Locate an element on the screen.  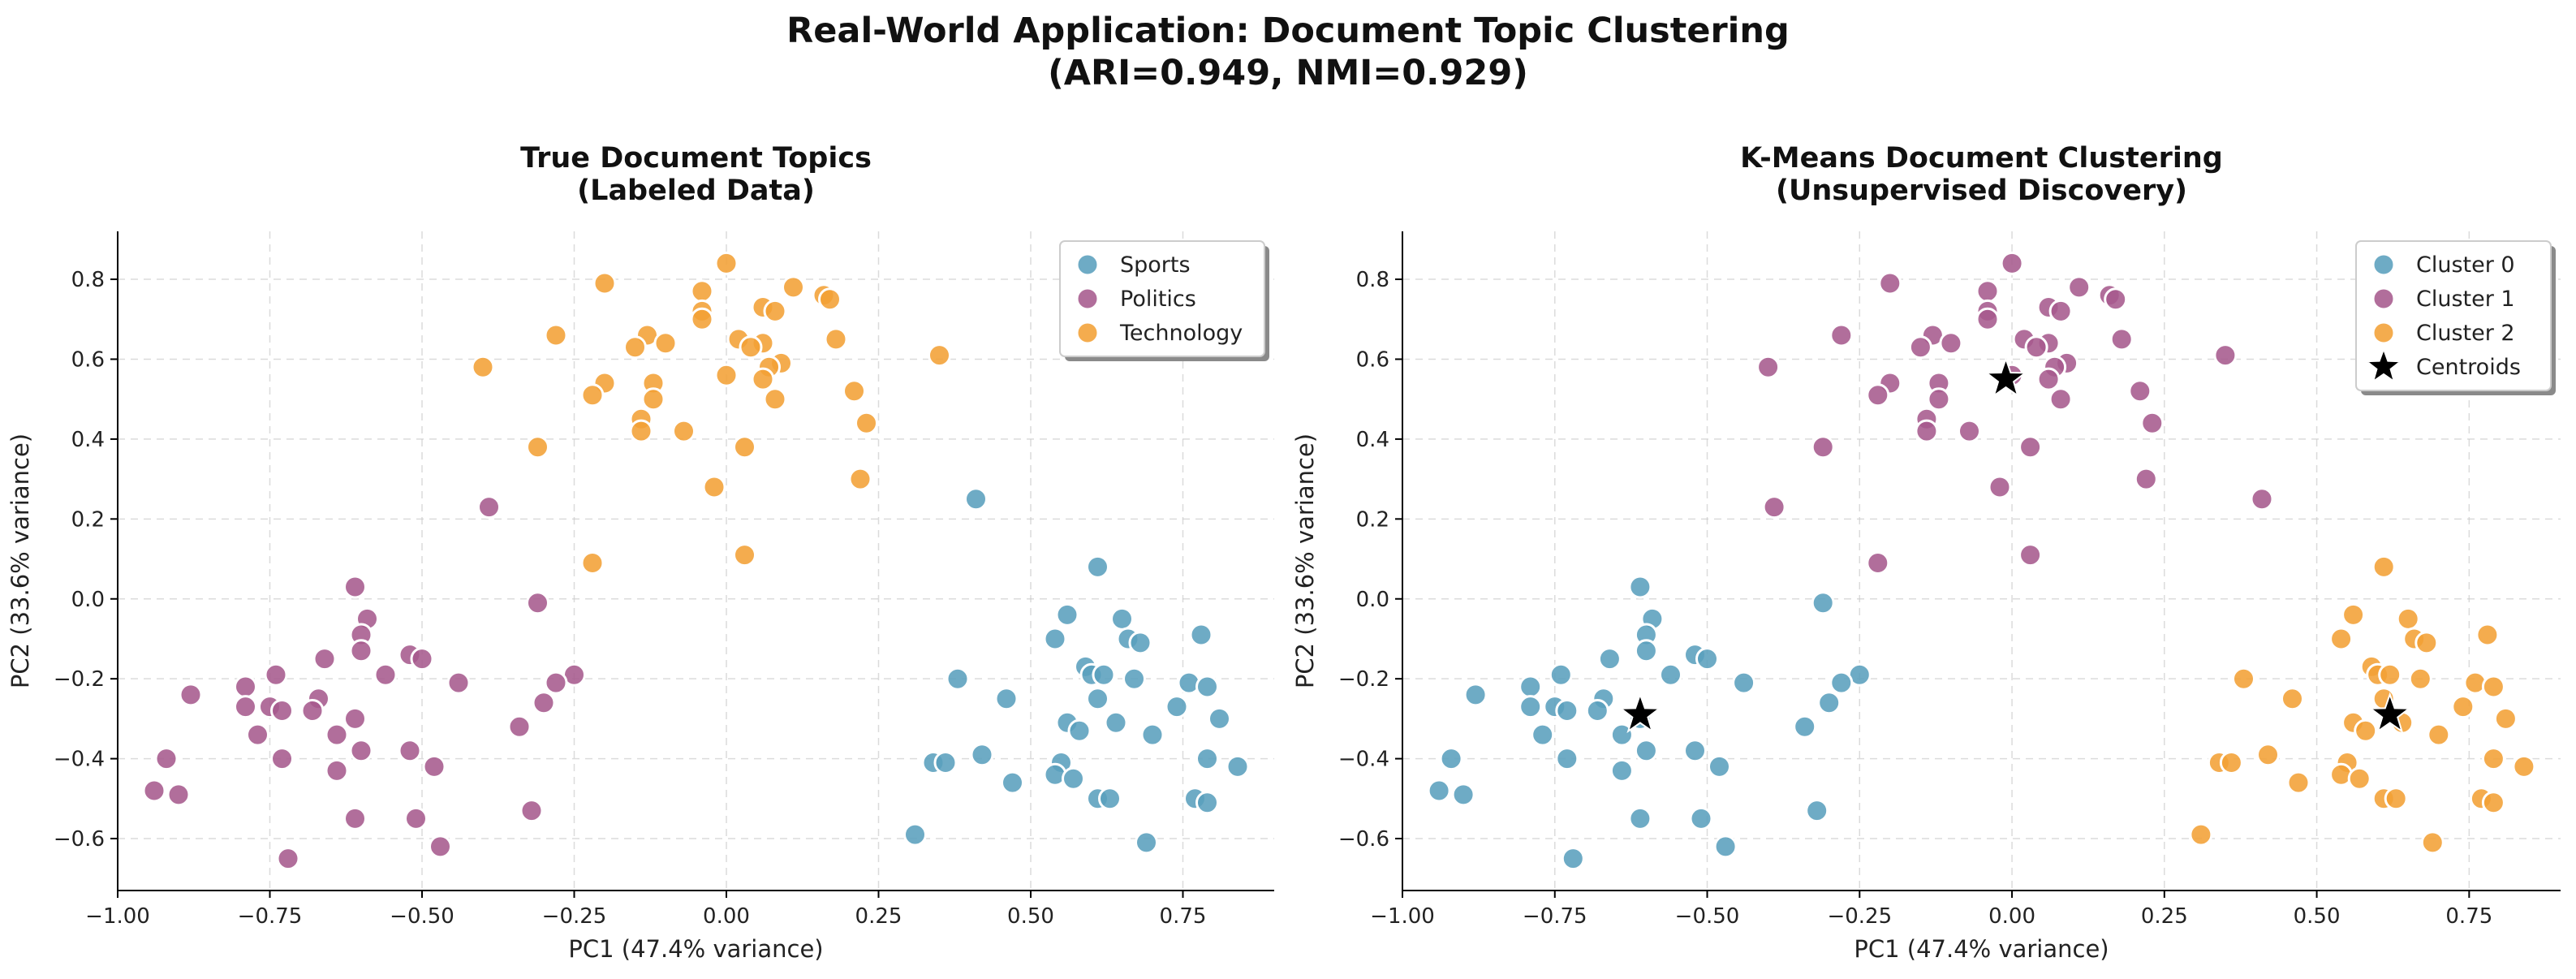
y-tick-label: −0.4 is located at coordinates (1364, 760).